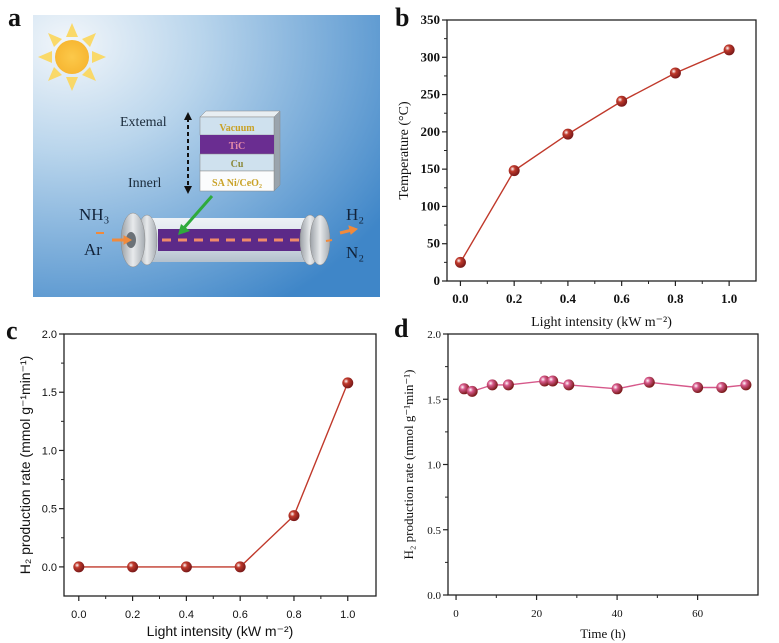 Image resolution: width=779 pixels, height=643 pixels. I want to click on x-tick-label: 0, so click(456, 614).